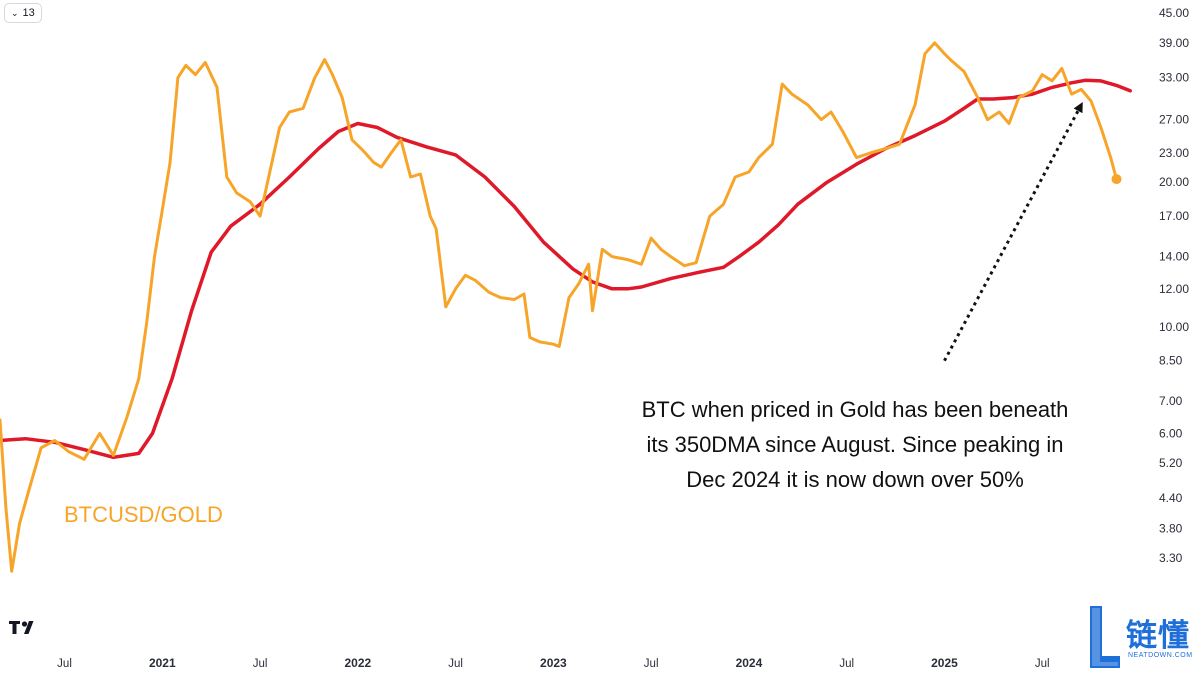 The image size is (1200, 674). Describe the element at coordinates (1174, 78) in the screenshot. I see `y-tick-label: 33.00` at that location.